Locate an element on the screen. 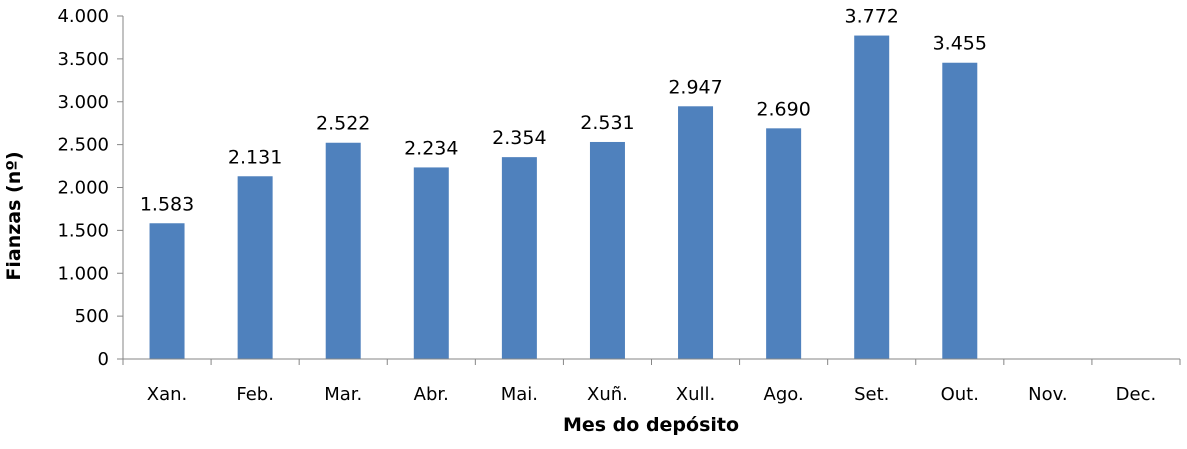 The image size is (1187, 449). x-tick-label-7: Ago. is located at coordinates (784, 394).